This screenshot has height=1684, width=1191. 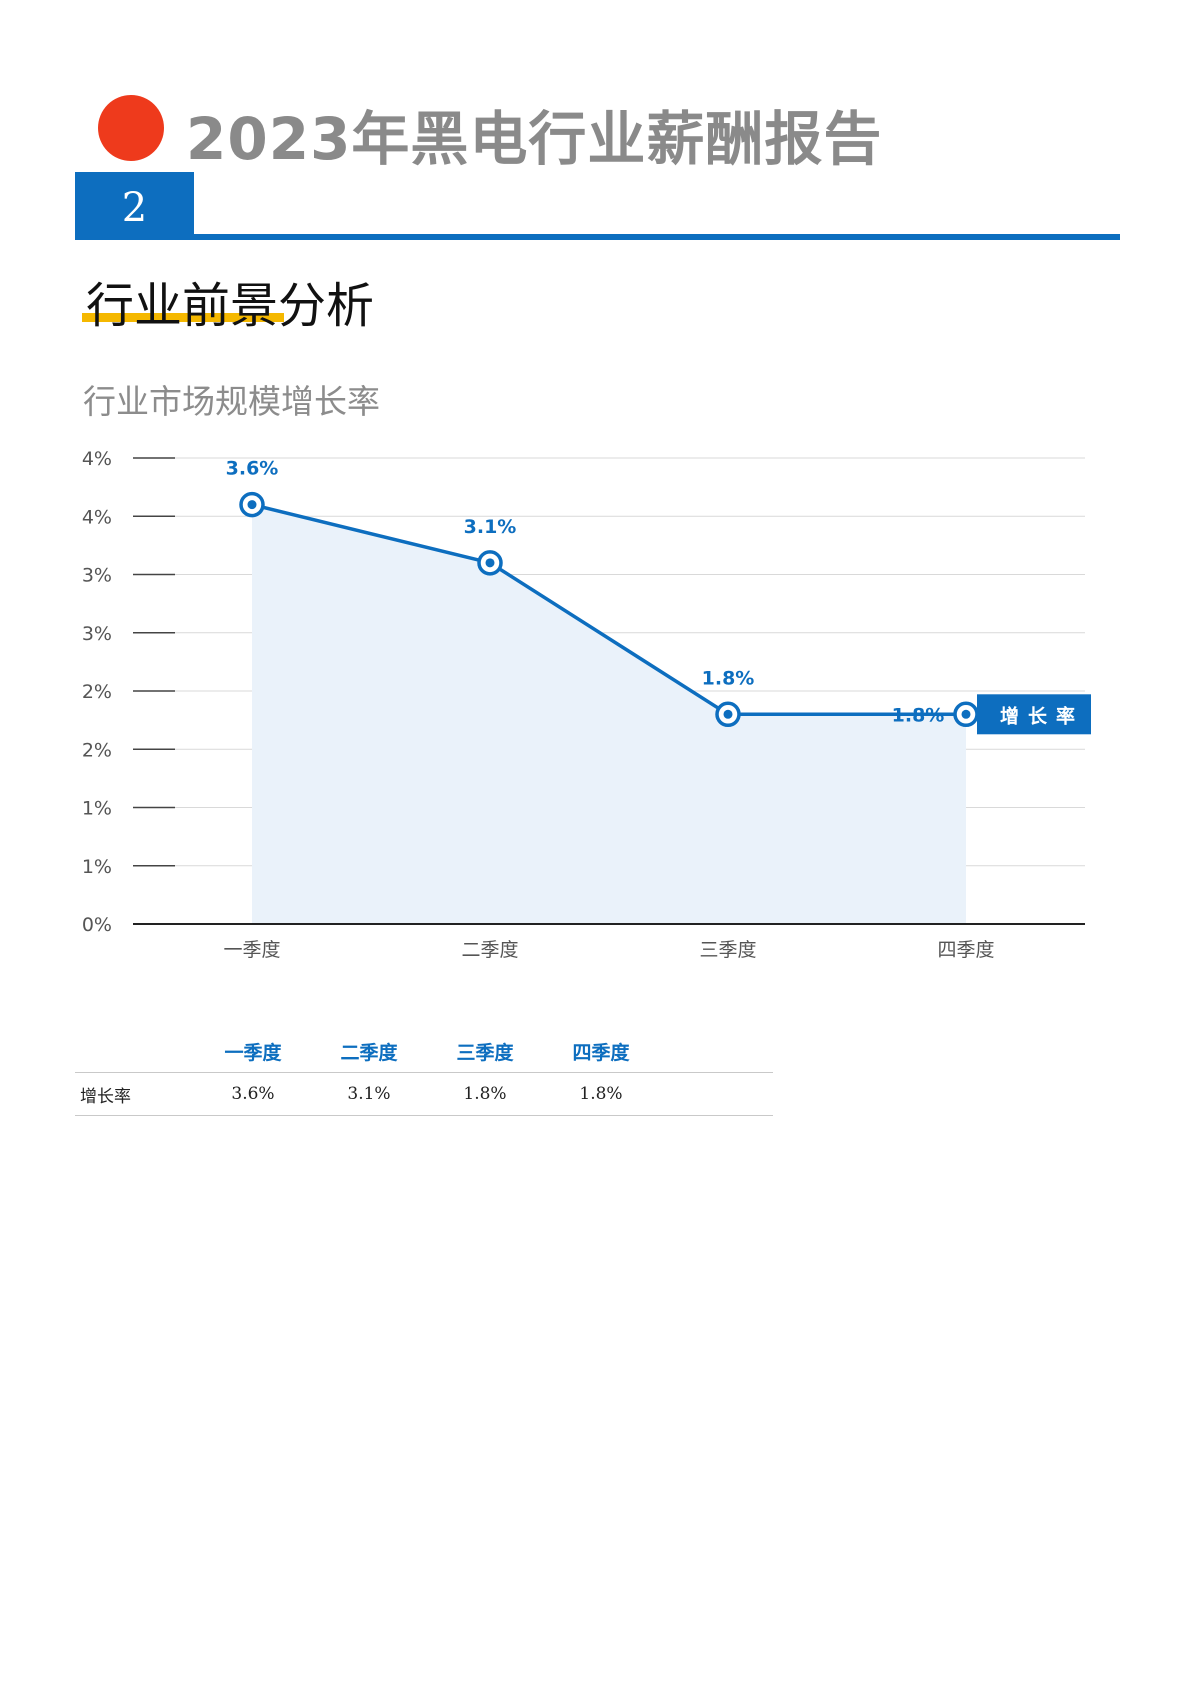 I want to click on table-column-header: 四季度, so click(x=601, y=1051).